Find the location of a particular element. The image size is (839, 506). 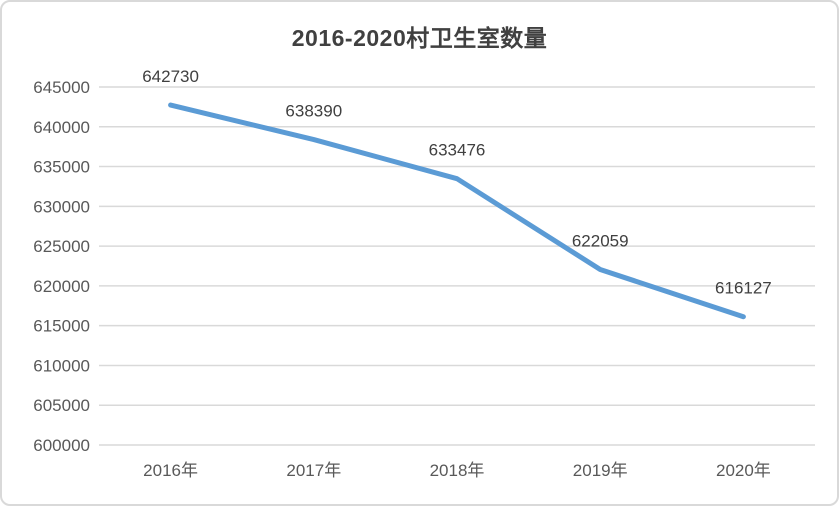

y-tick-label: 620000 is located at coordinates (61, 286).